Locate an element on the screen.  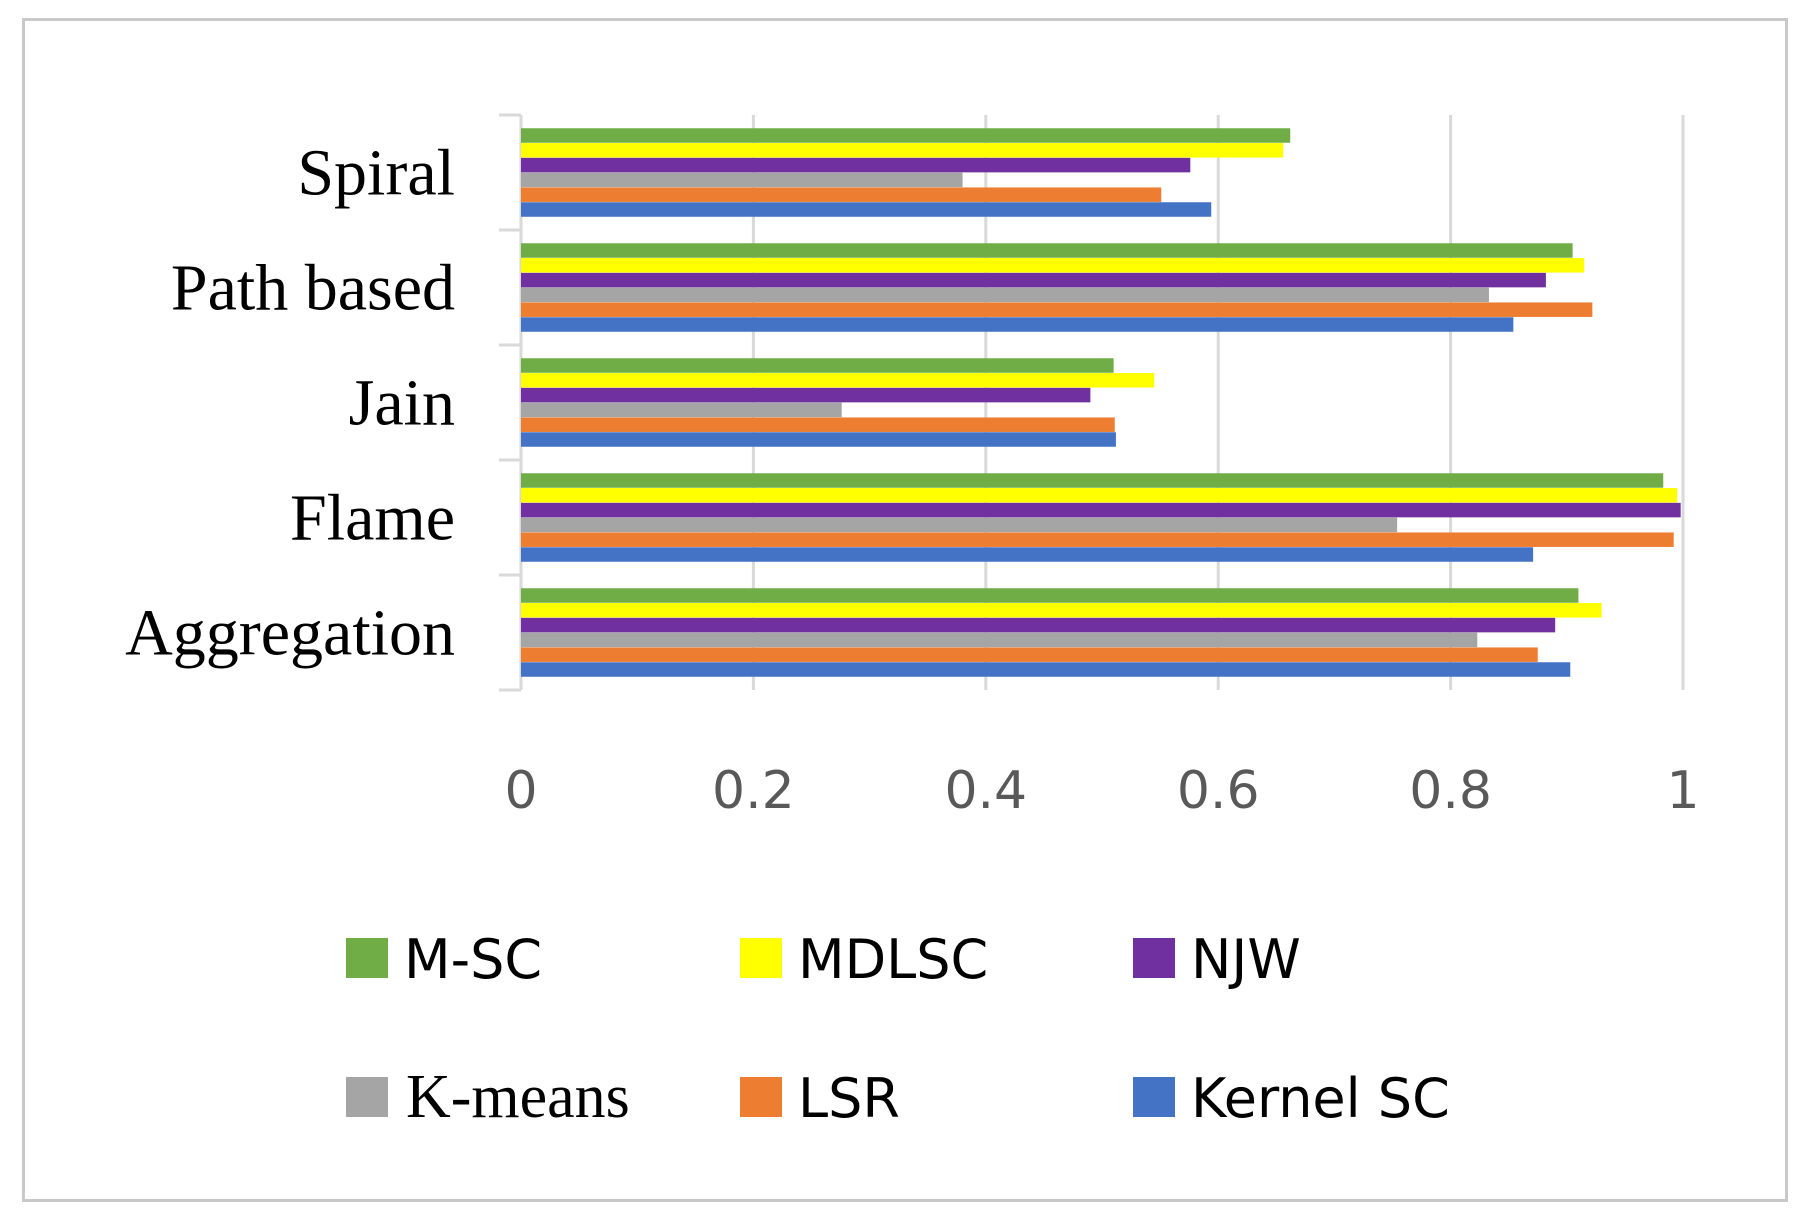
bar-lsr-spiral is located at coordinates (841, 194).